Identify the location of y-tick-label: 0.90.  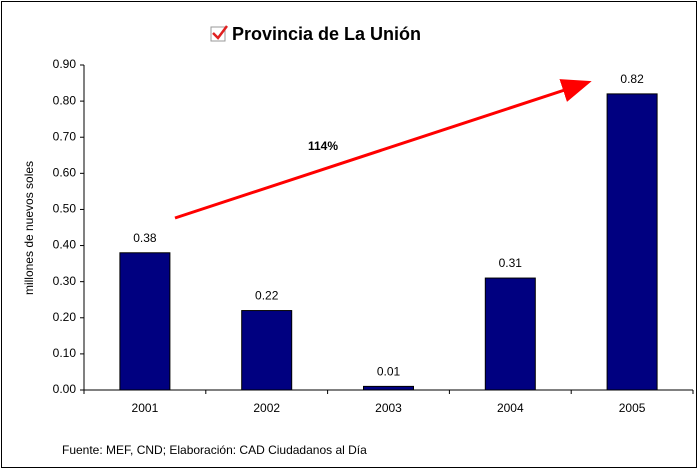
(65, 64).